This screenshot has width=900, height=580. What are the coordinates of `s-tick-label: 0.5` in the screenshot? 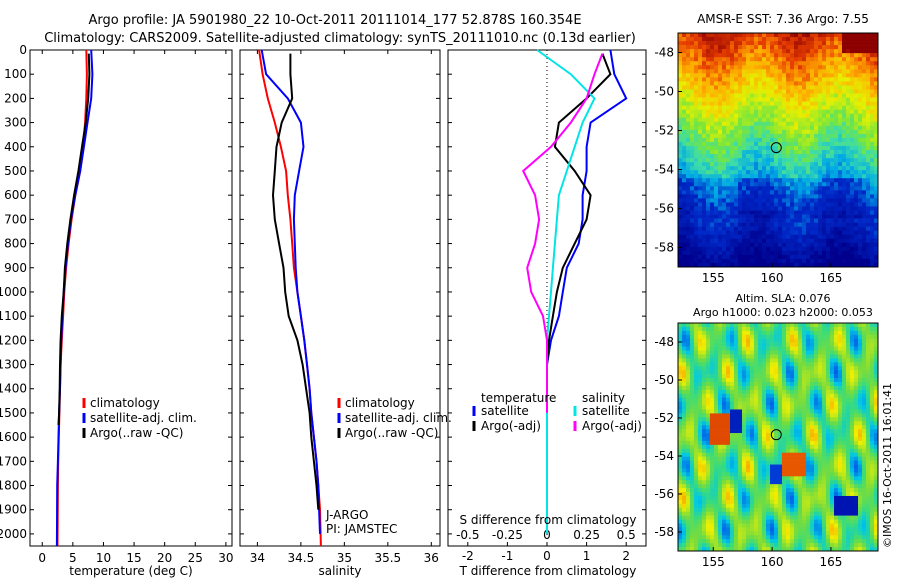 It's located at (626, 535).